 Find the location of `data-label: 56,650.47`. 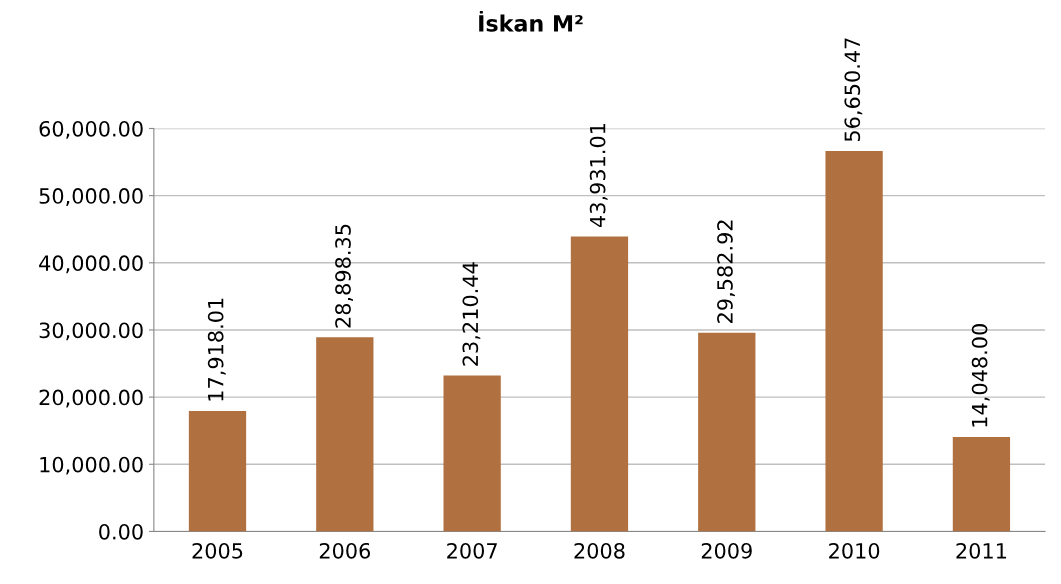

data-label: 56,650.47 is located at coordinates (853, 90).